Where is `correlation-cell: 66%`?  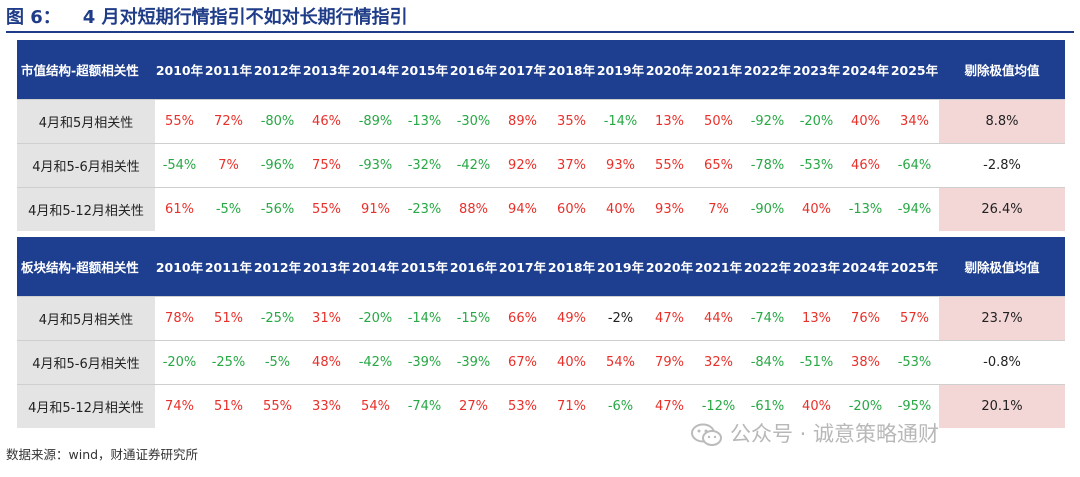 correlation-cell: 66% is located at coordinates (522, 318).